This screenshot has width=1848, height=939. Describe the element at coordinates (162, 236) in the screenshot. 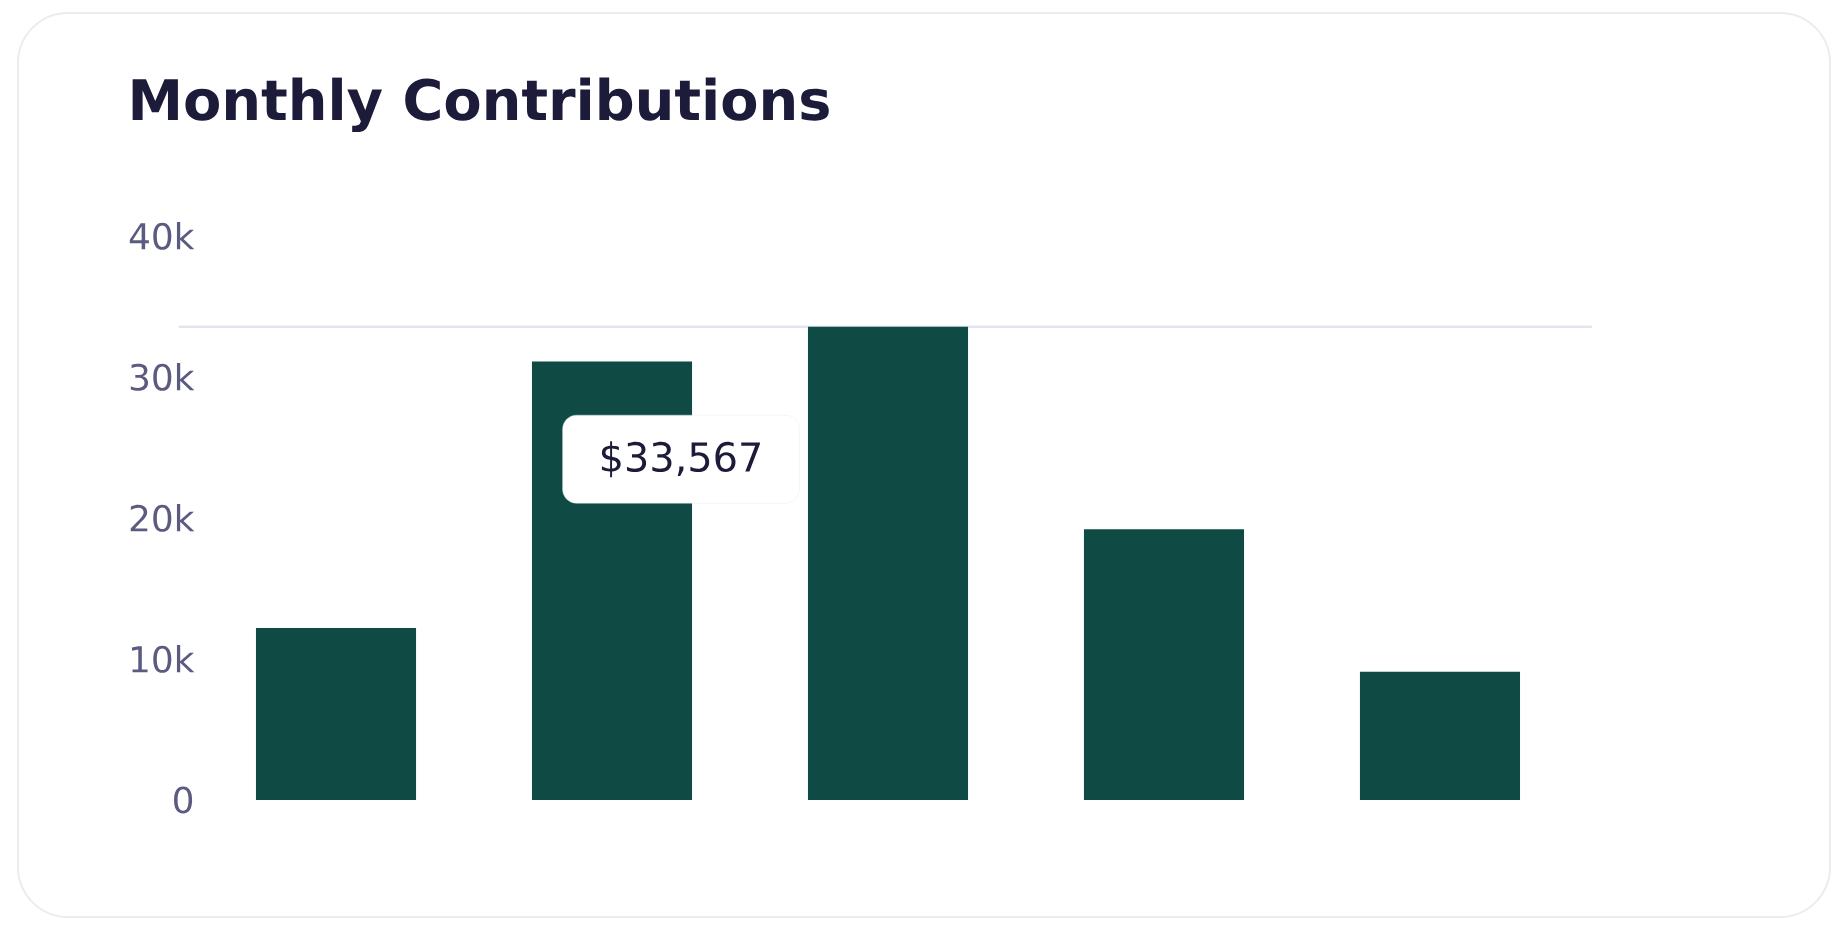

I see `y-tick-label: 40k` at that location.